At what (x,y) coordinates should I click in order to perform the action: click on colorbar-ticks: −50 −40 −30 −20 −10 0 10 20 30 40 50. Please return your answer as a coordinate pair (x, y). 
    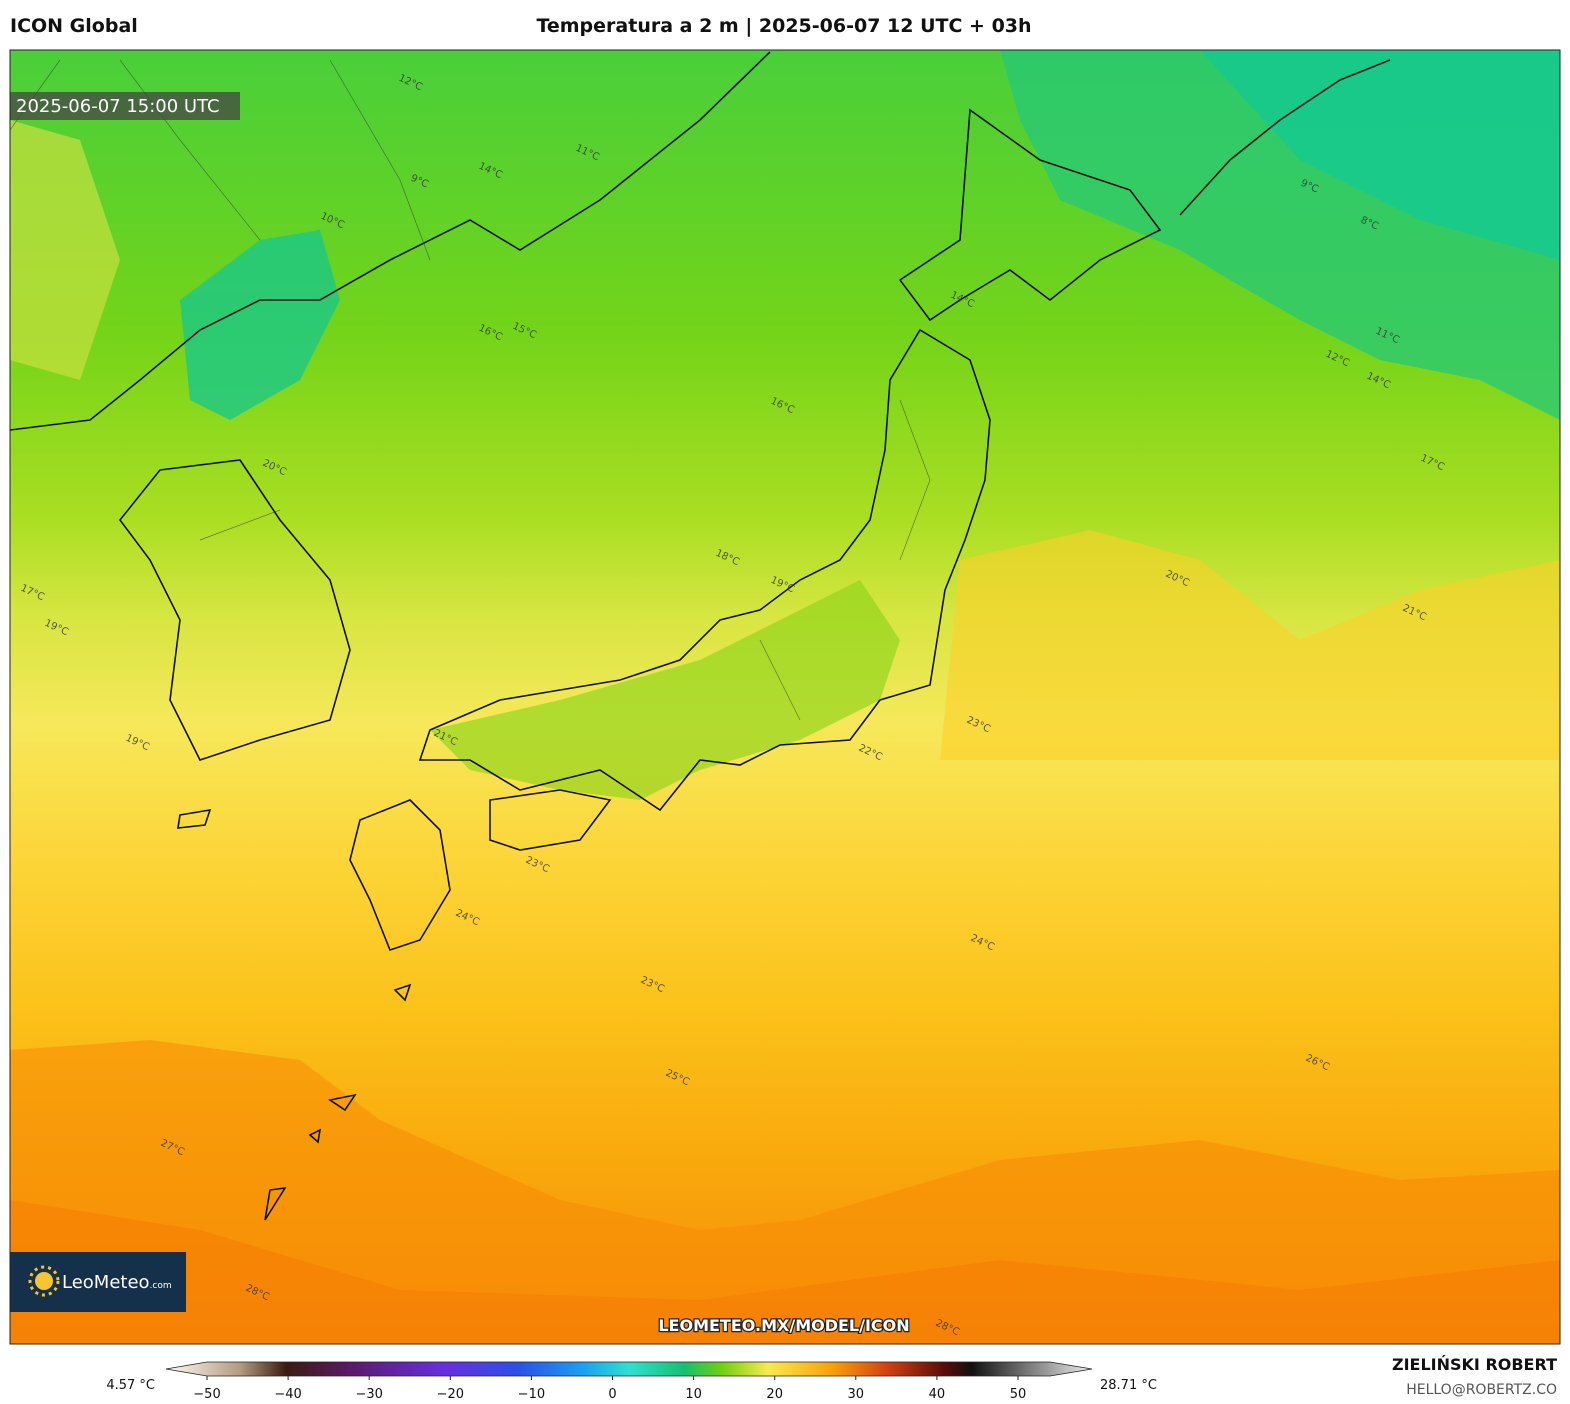
    Looking at the image, I should click on (609, 1389).